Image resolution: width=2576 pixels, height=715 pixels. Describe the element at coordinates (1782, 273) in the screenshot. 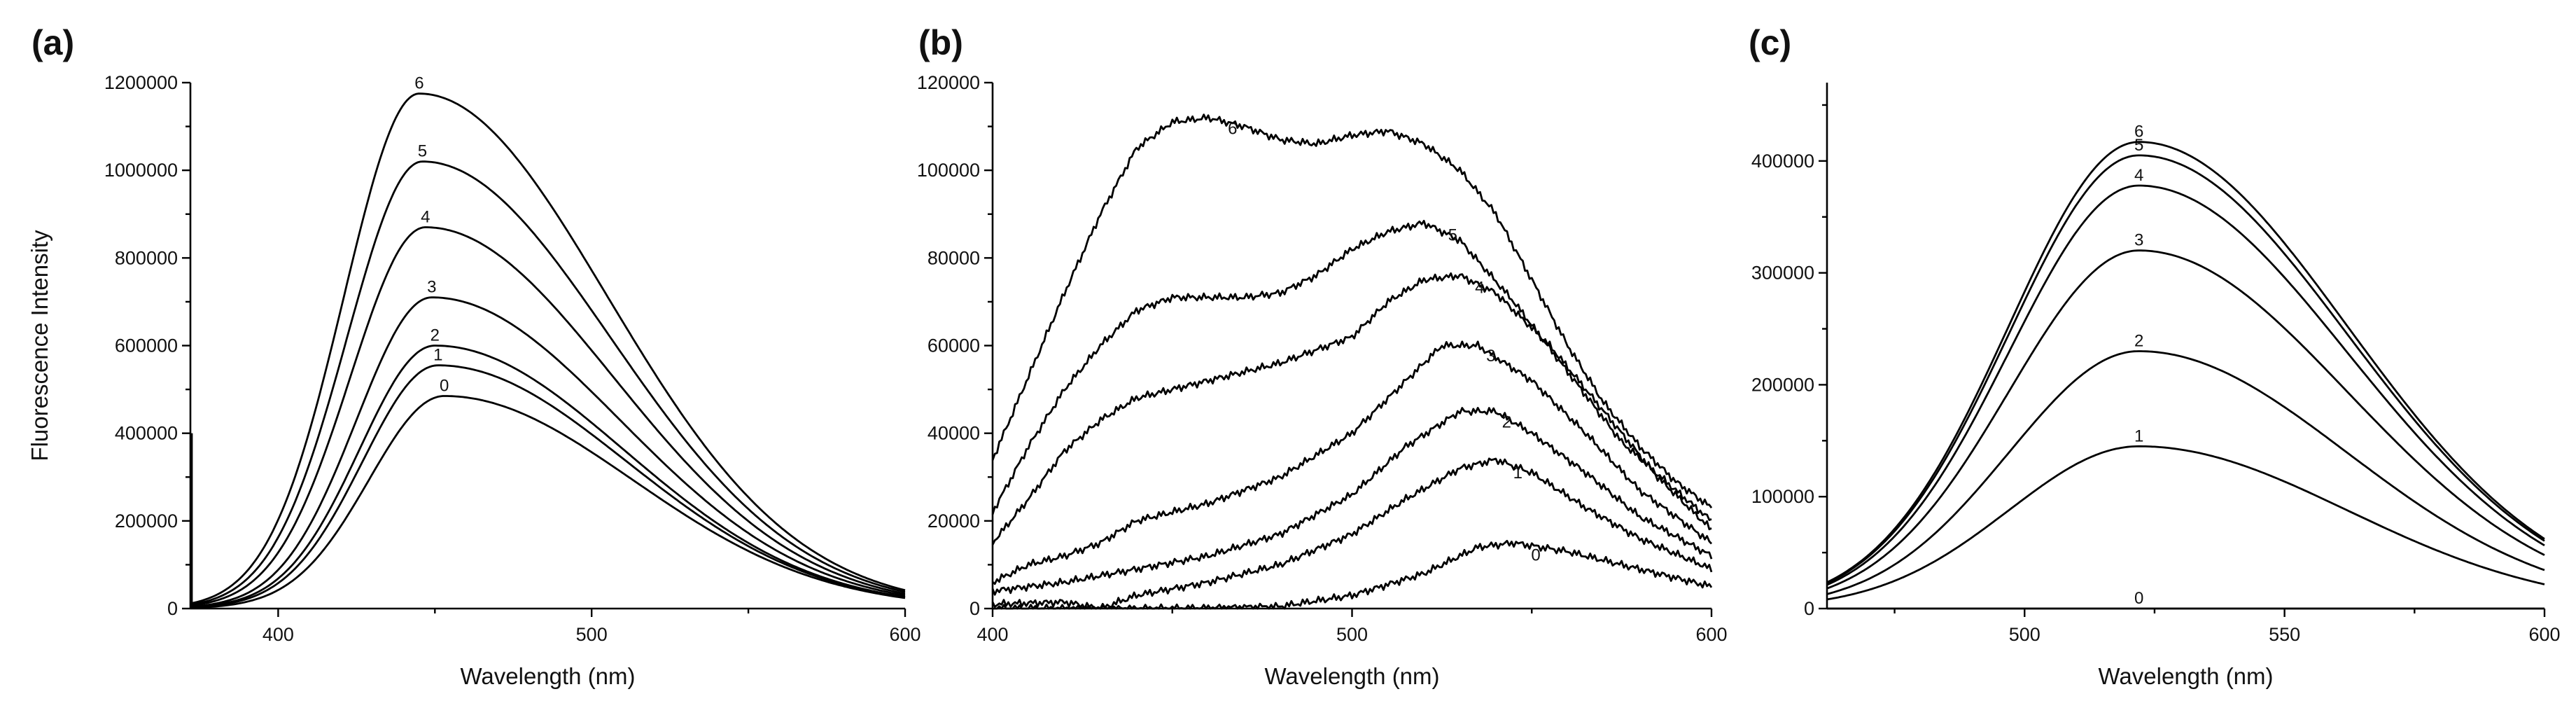

I see `y-tick-label: 300000` at that location.